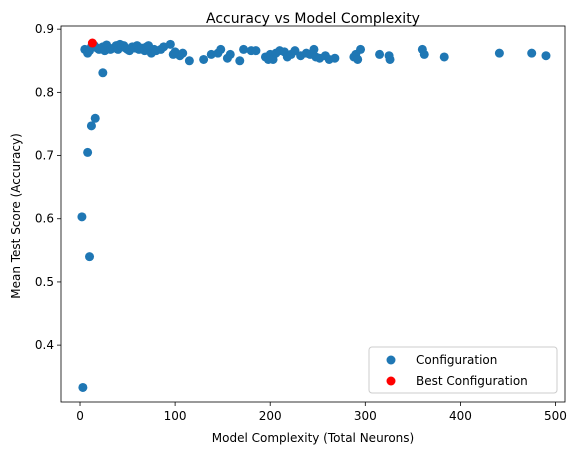 The height and width of the screenshot is (459, 567). Describe the element at coordinates (391, 381) in the screenshot. I see `legend-marker-best-configuration` at that location.